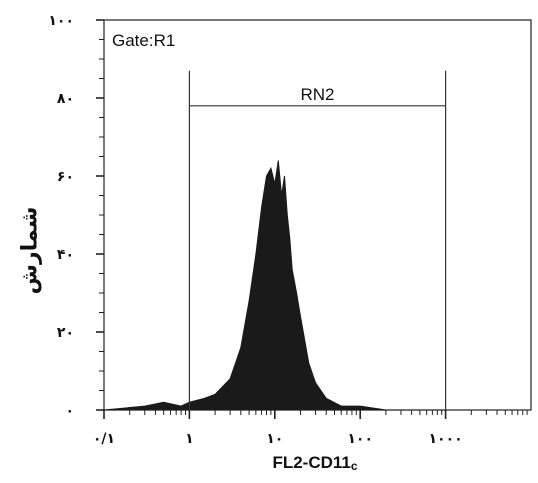 The height and width of the screenshot is (483, 538). Describe the element at coordinates (143, 40) in the screenshot. I see `gate-label: Gate:R1` at that location.